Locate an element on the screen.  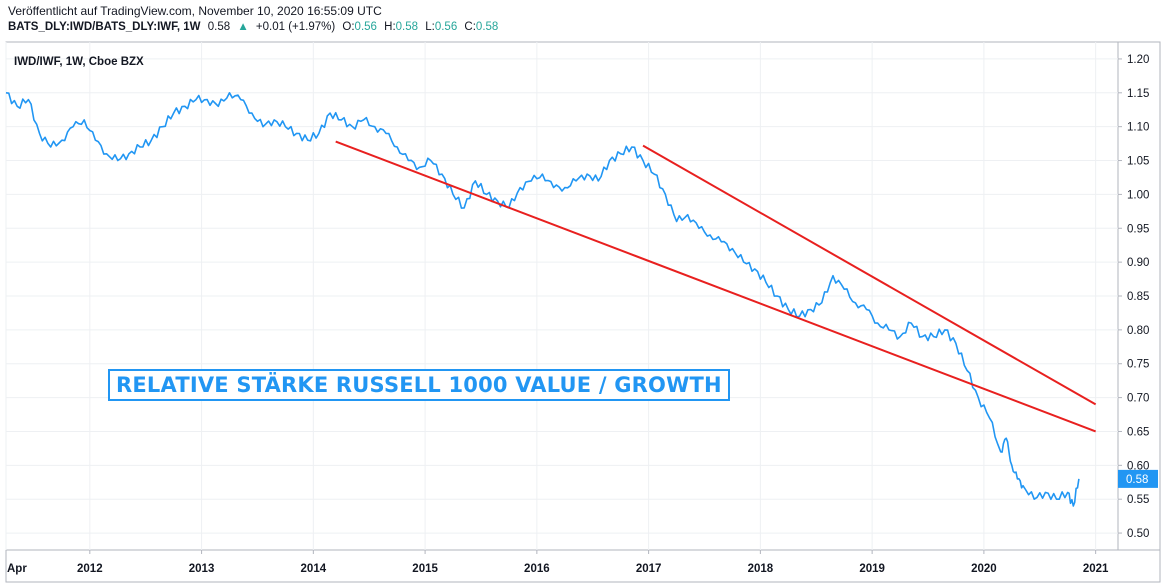
y-tick-label: 1.00 is located at coordinates (1138, 195).